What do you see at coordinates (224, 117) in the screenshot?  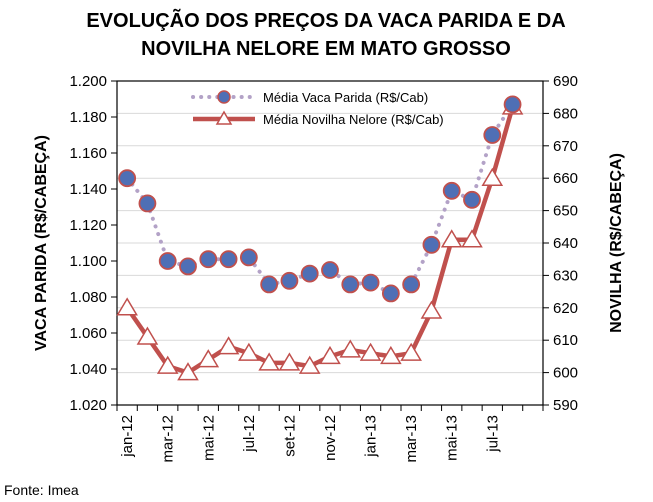 I see `legend-novilha-marker` at bounding box center [224, 117].